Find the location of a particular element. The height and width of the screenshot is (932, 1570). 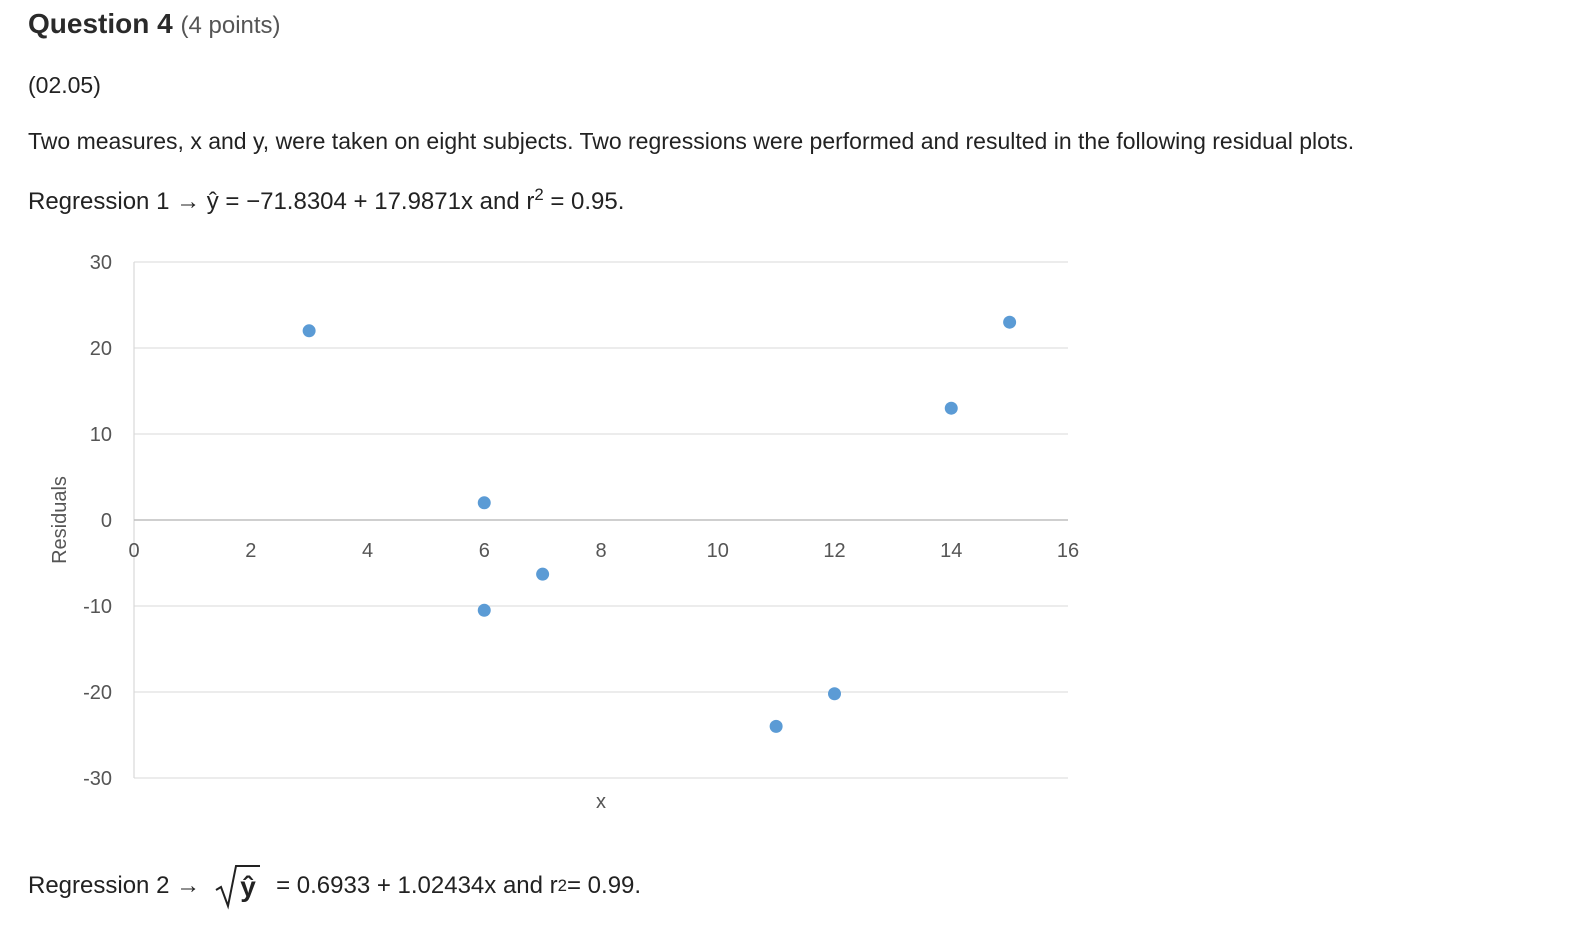

x-axis-title: x is located at coordinates (601, 802).